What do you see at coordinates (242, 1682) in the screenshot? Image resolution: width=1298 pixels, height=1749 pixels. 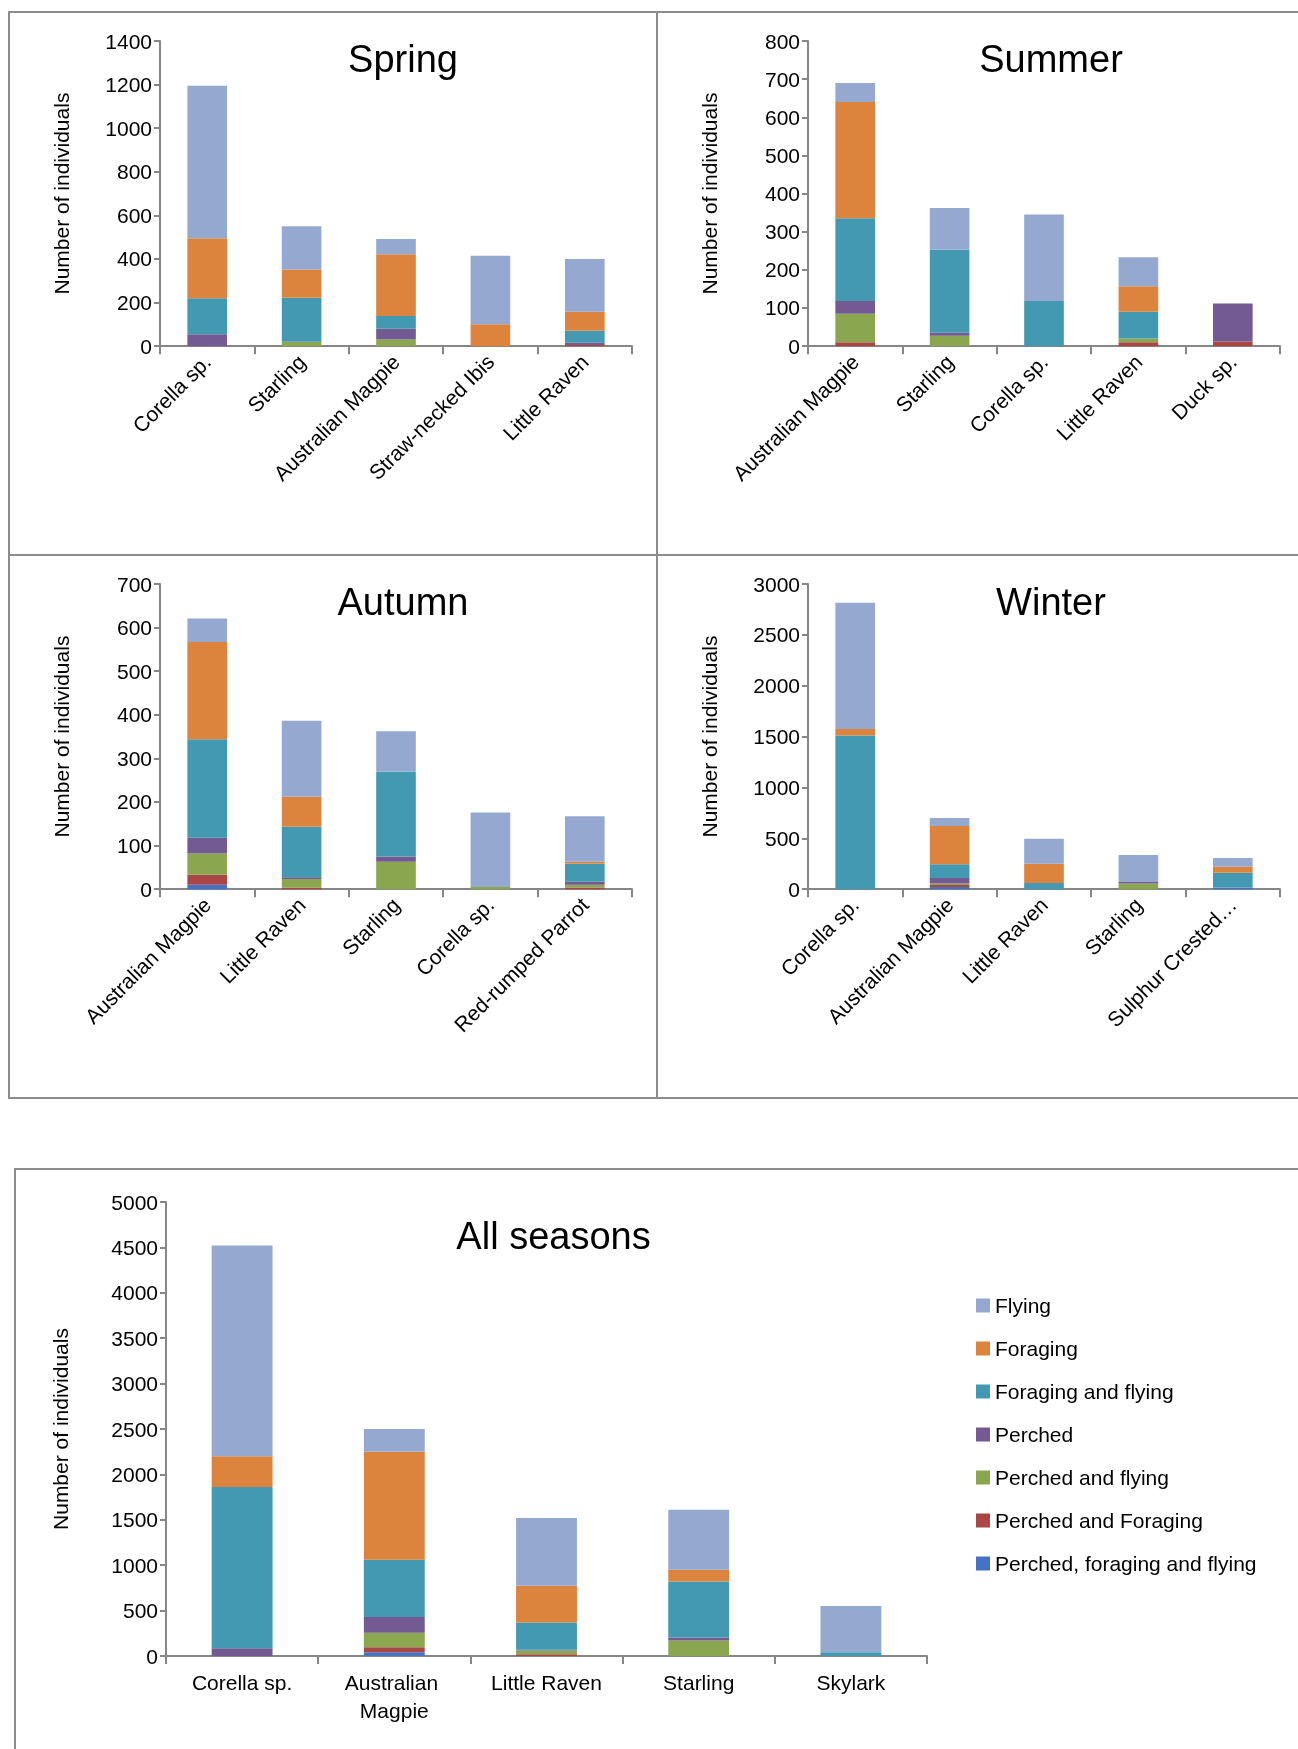 I see `x-tick-label: Corella sp.` at bounding box center [242, 1682].